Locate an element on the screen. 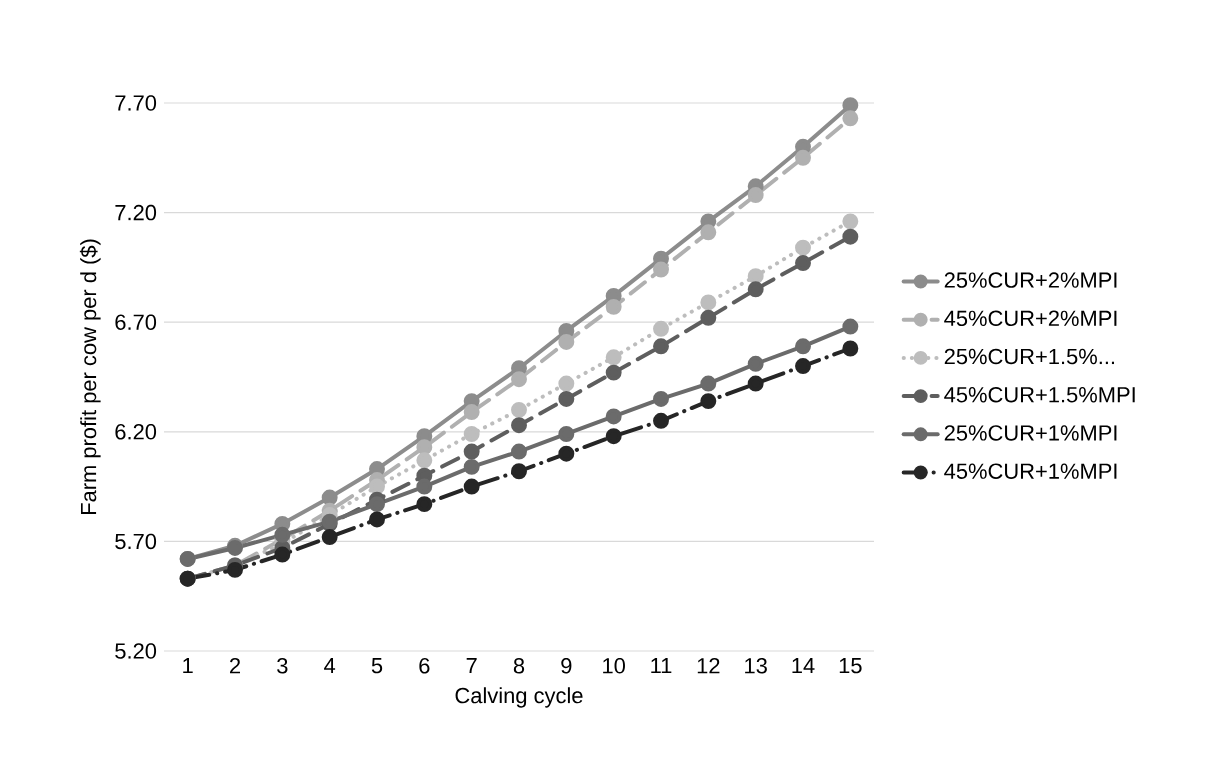 This screenshot has height=759, width=1205. legend-label: 25%CUR+2%MPI is located at coordinates (1030, 280).